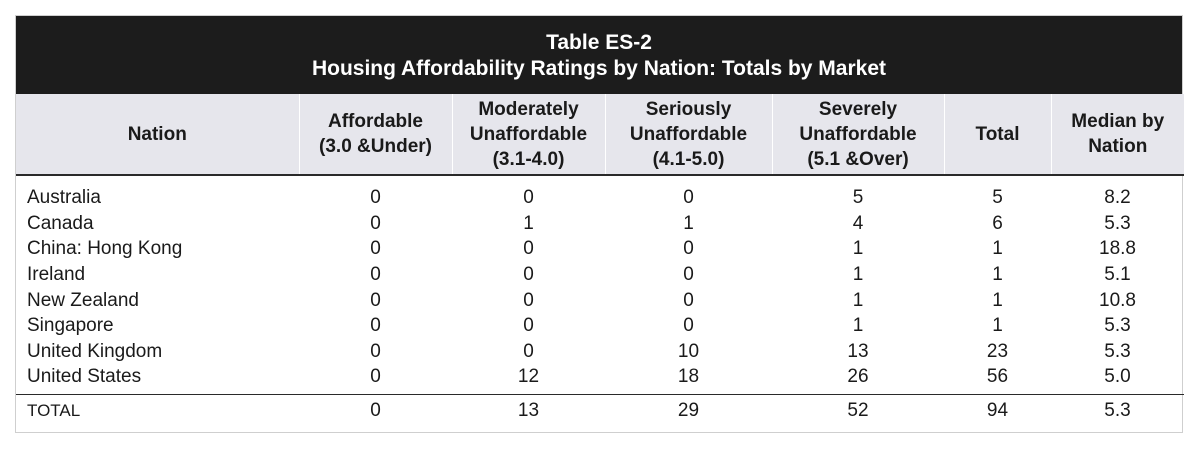 The width and height of the screenshot is (1200, 451). What do you see at coordinates (528, 377) in the screenshot?
I see `moderately-cell: 12` at bounding box center [528, 377].